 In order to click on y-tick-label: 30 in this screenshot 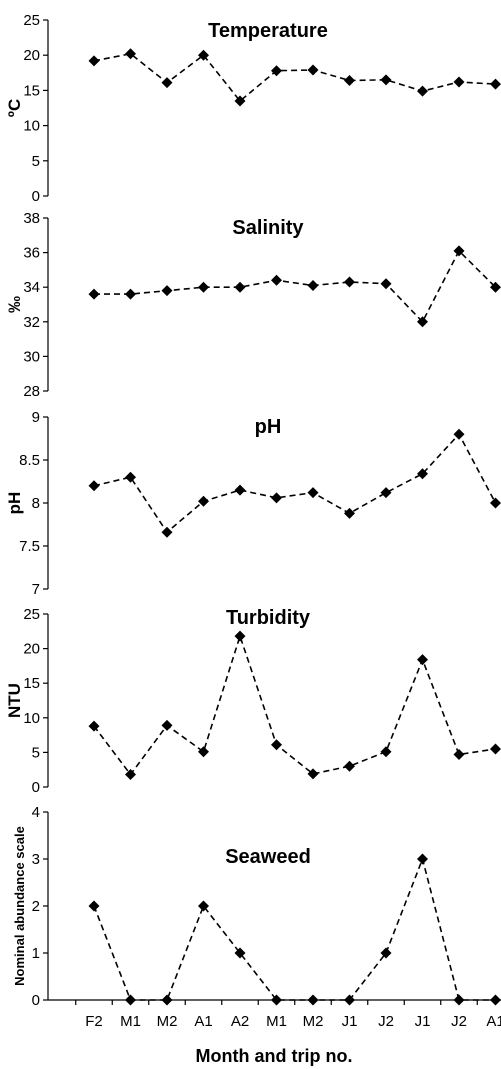, I will do `click(31, 356)`.